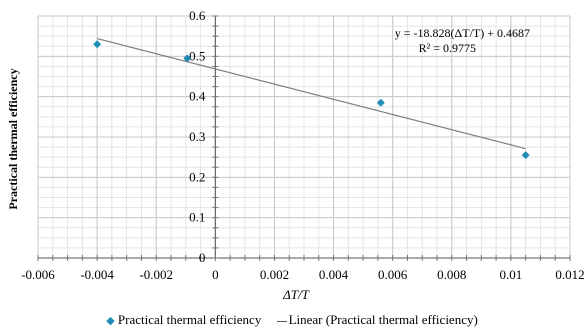 The width and height of the screenshot is (584, 335). What do you see at coordinates (197, 55) in the screenshot?
I see `y-tick-label: 0.5` at bounding box center [197, 55].